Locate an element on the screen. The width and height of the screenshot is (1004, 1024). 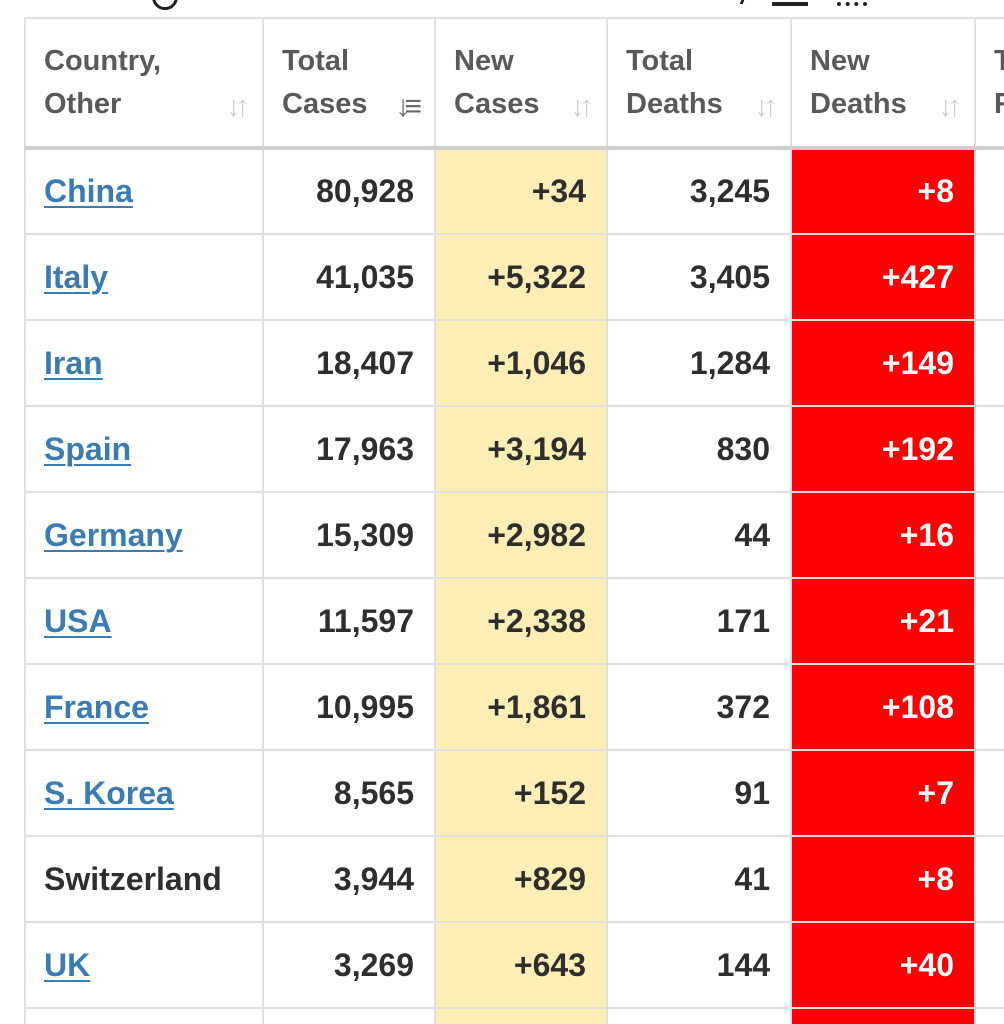
country-cell is located at coordinates (144, 1015).